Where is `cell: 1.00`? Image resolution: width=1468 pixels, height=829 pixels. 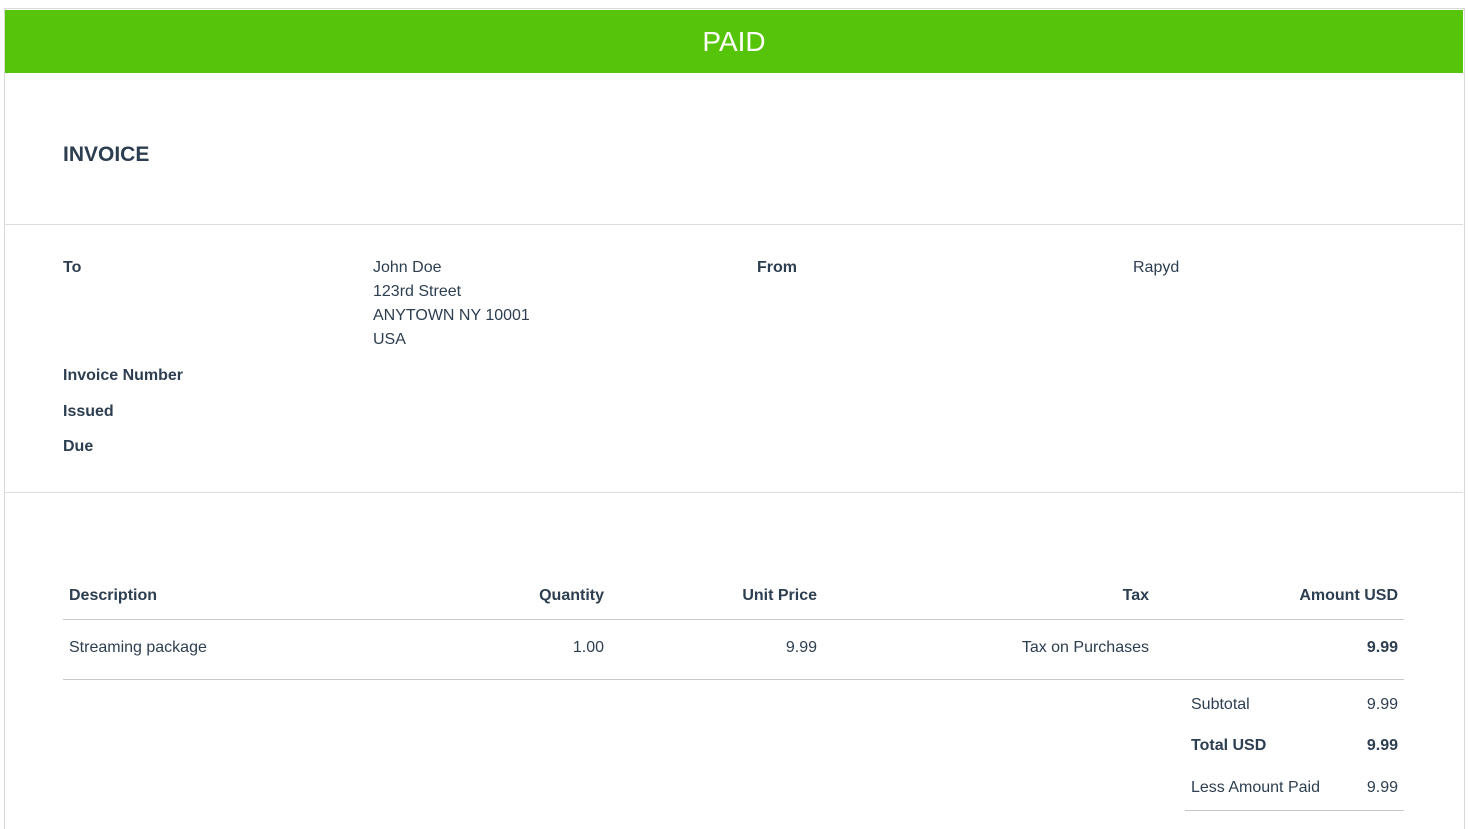 cell: 1.00 is located at coordinates (588, 647).